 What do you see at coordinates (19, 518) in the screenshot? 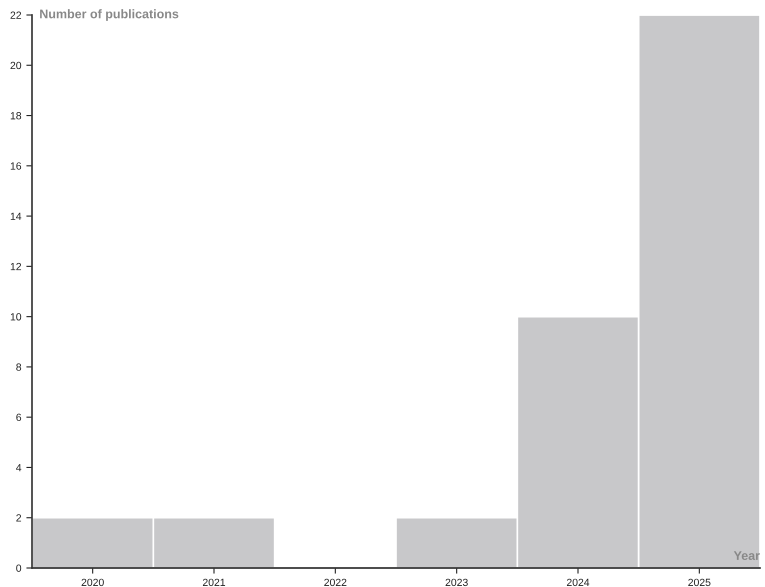
I see `y-tick-label: 2` at bounding box center [19, 518].